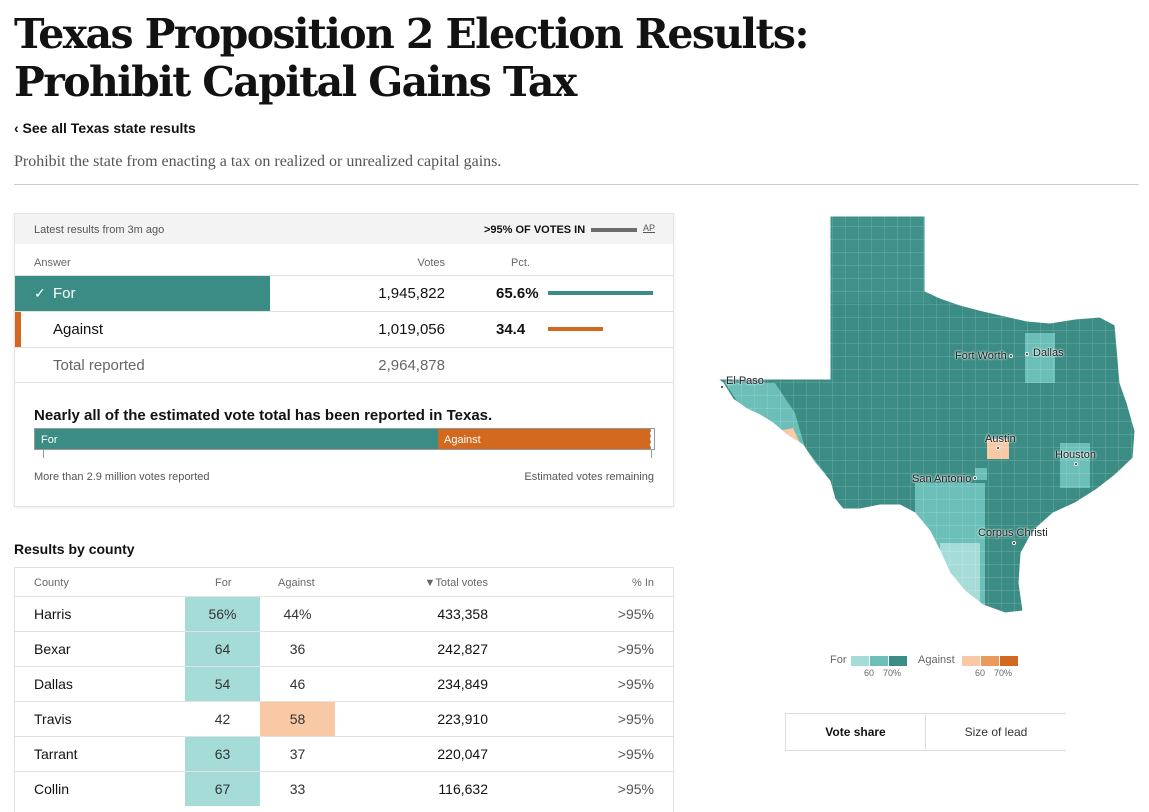 The width and height of the screenshot is (1149, 812). What do you see at coordinates (344, 683) in the screenshot?
I see `county-row: Dallas 54 46 234,849 >95%` at bounding box center [344, 683].